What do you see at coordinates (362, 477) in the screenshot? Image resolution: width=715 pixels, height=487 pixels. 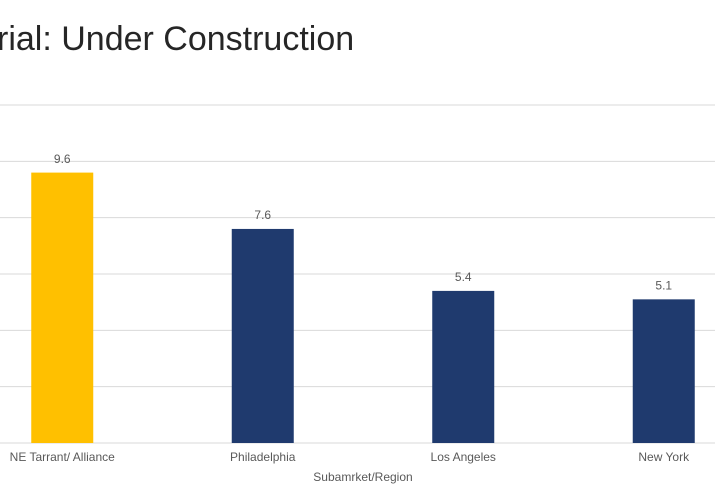 I see `x-axis-label: Subamrket/Region` at bounding box center [362, 477].